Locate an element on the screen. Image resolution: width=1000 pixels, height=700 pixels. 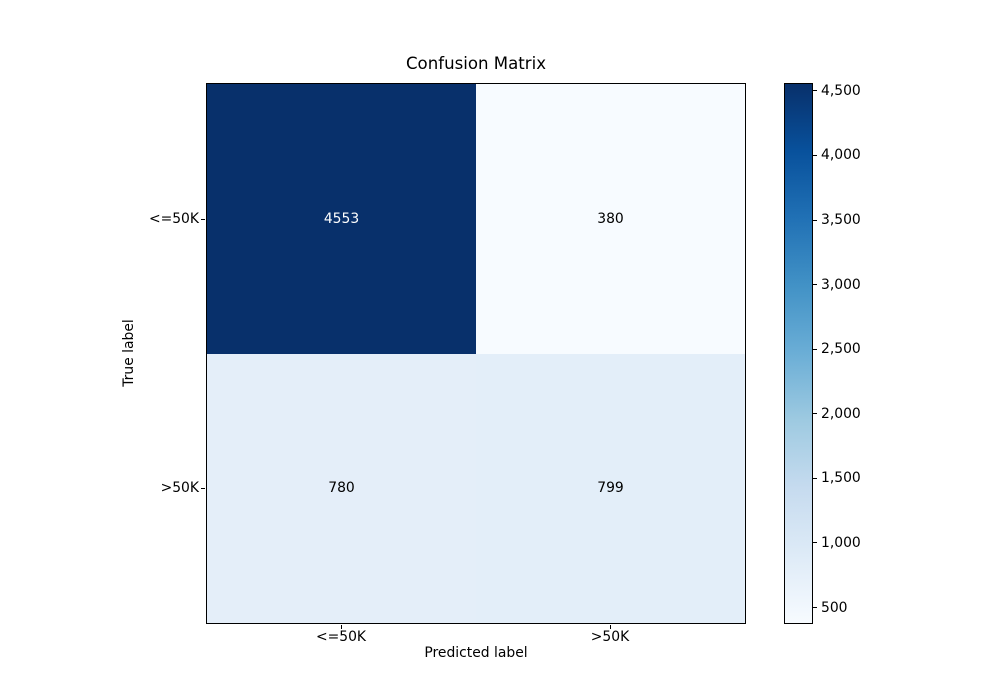
x-tick-label: >50K is located at coordinates (610, 637).